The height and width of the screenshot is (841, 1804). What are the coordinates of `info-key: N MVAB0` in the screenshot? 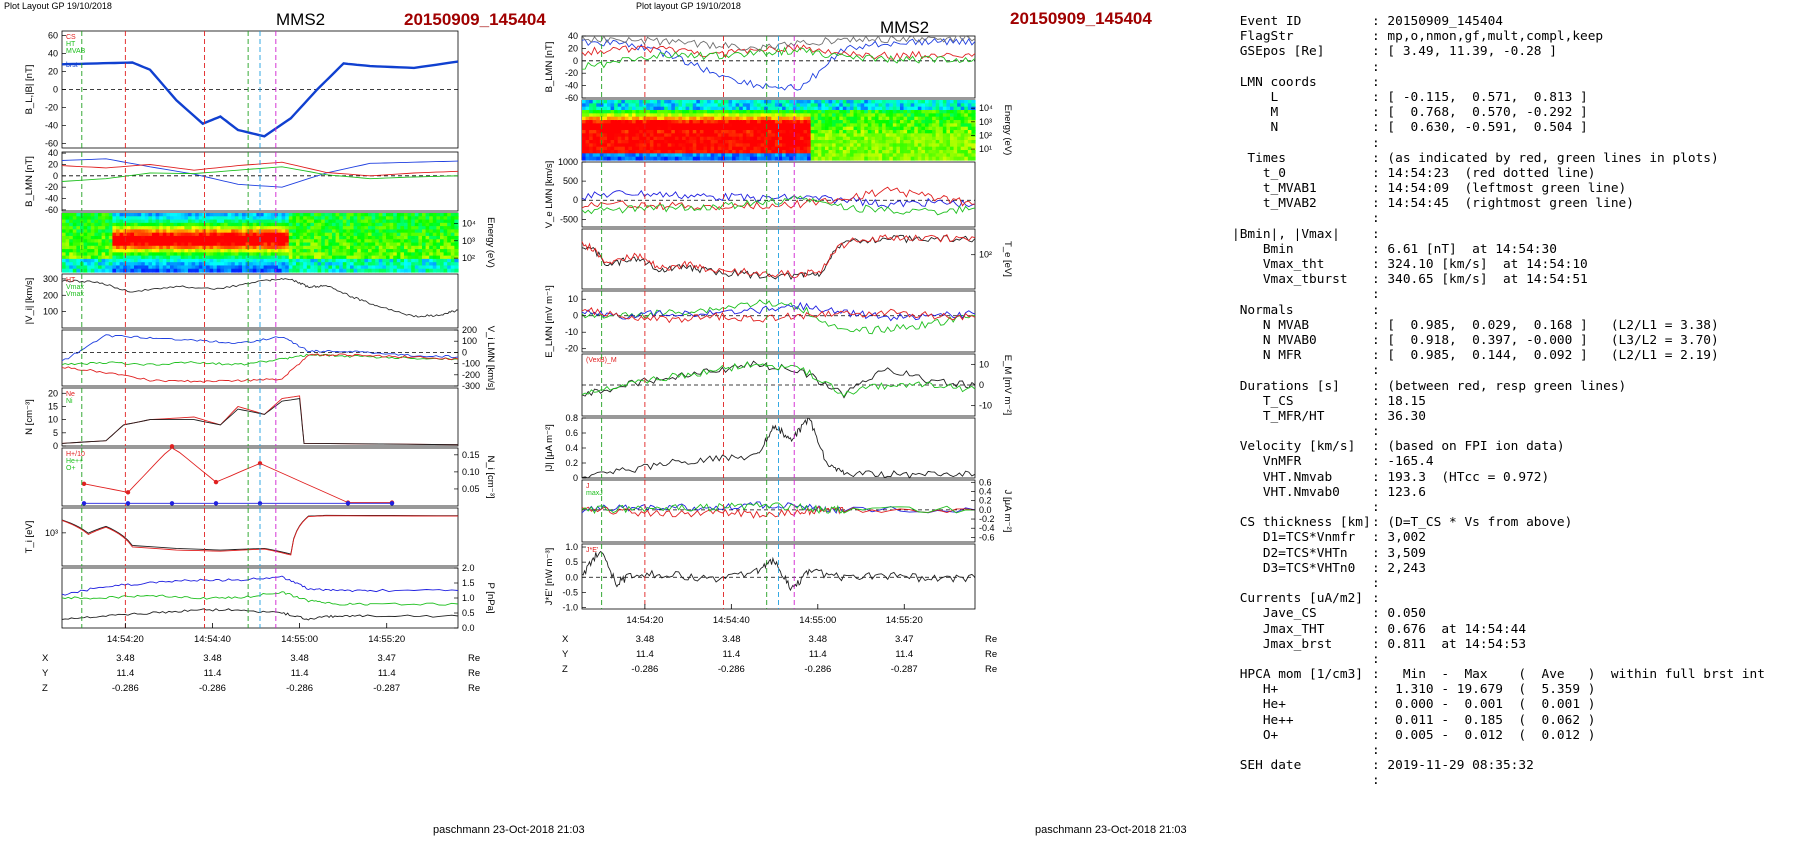 It's located at (1309, 340).